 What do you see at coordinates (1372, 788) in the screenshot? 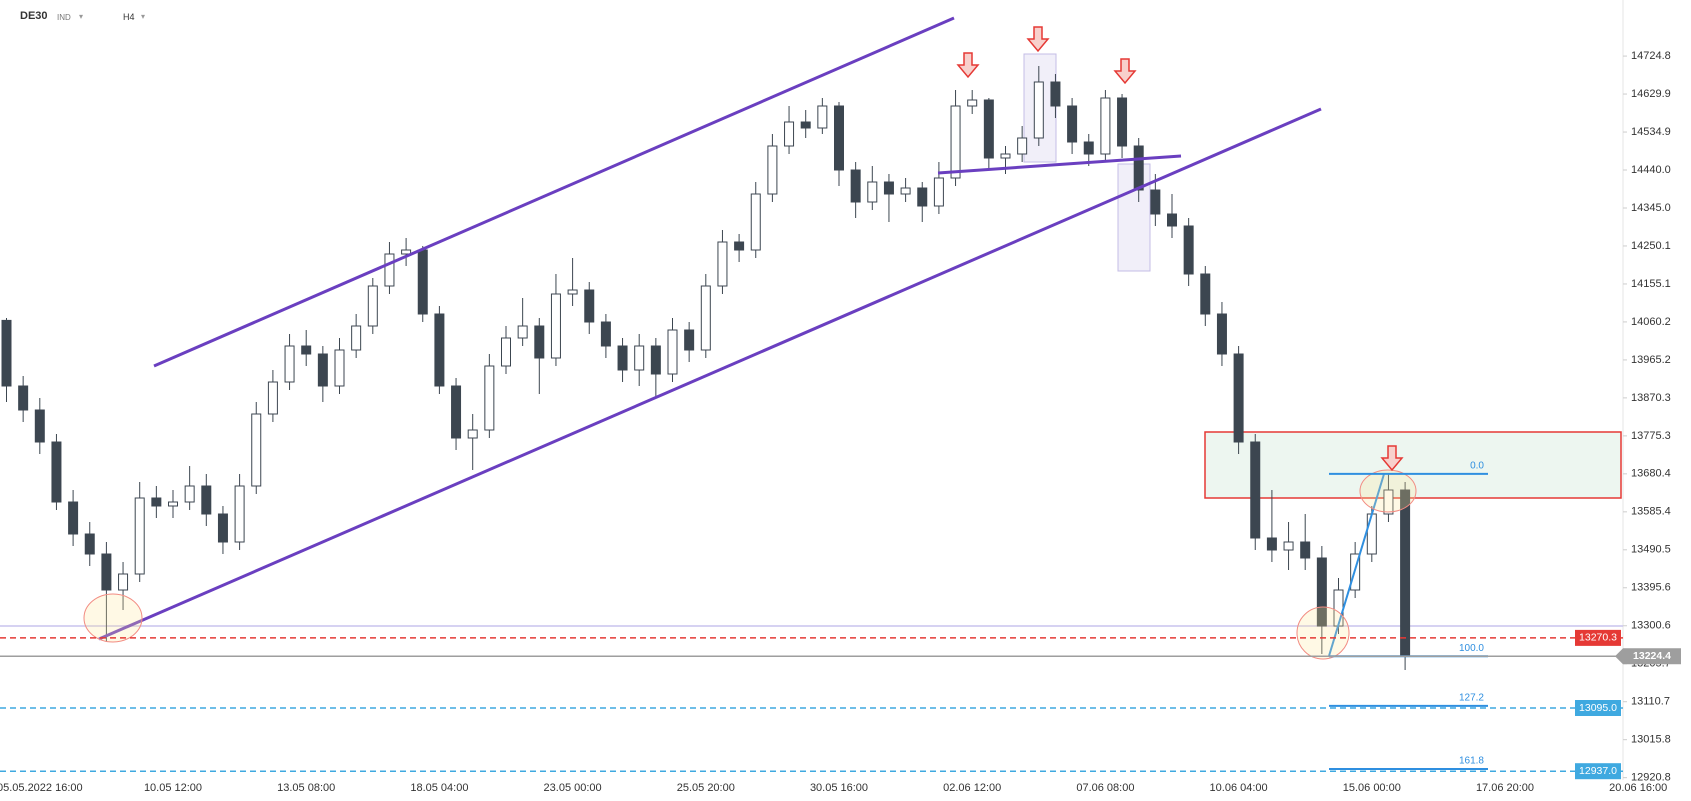
I see `x-tick-label: 15.06 00:00` at bounding box center [1372, 788].